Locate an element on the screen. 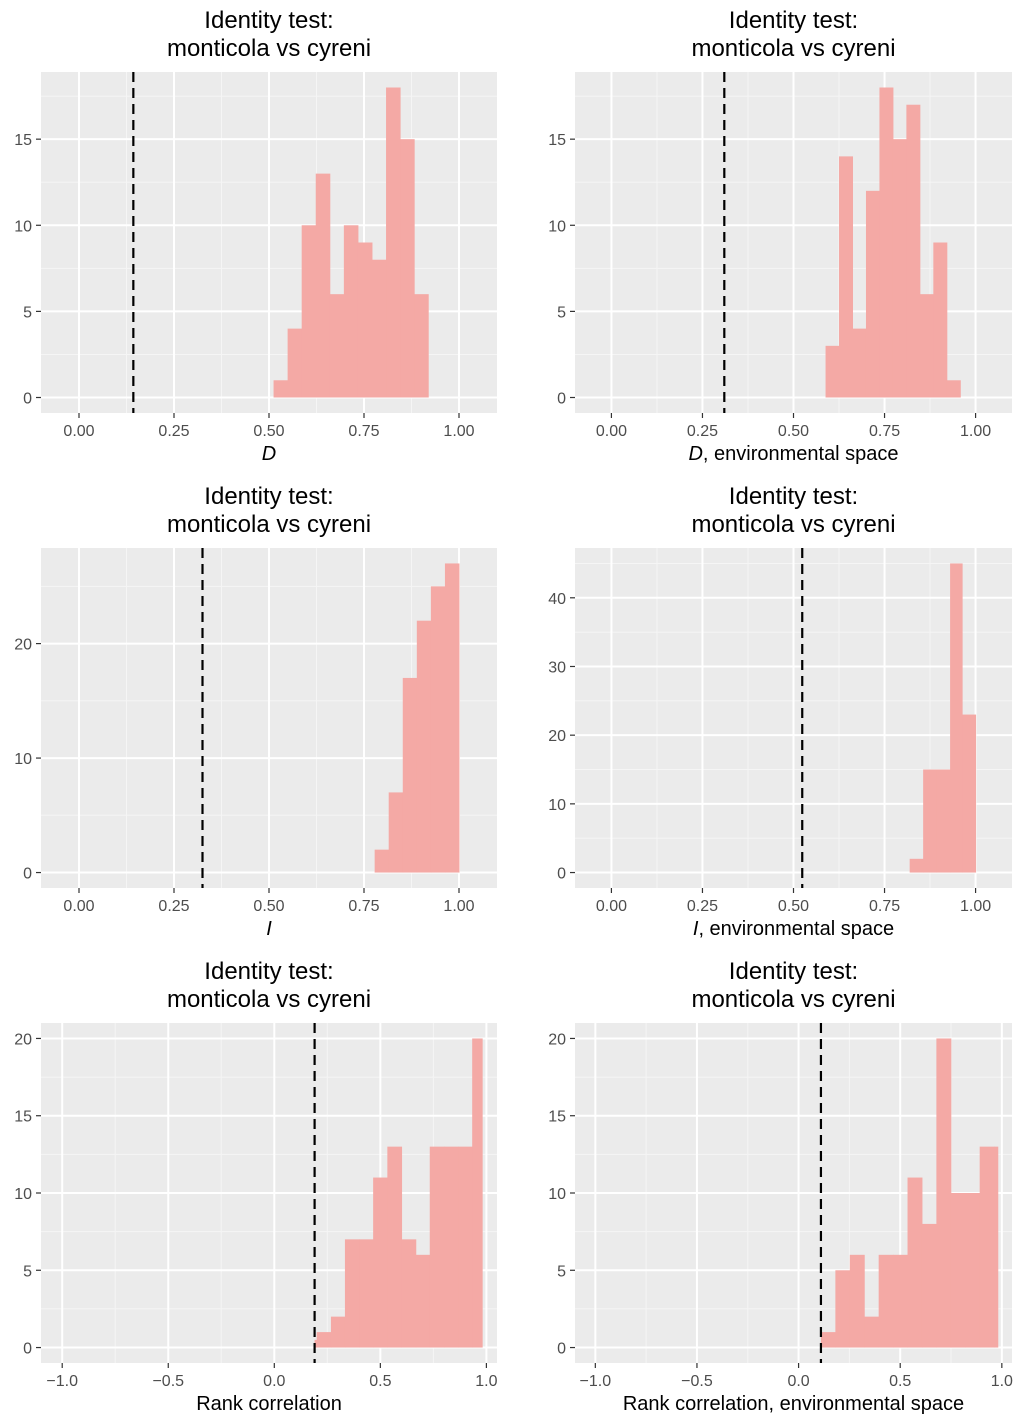 This screenshot has height=1416, width=1022. x-tick-label: 1.0 is located at coordinates (1002, 1381).